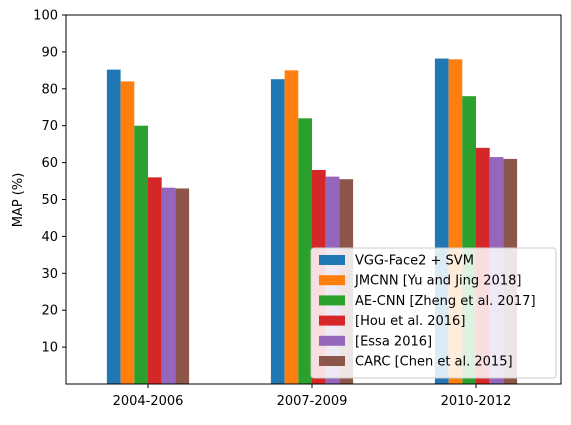 This screenshot has width=571, height=425. I want to click on x-tick-label: 2004-2006, so click(148, 401).